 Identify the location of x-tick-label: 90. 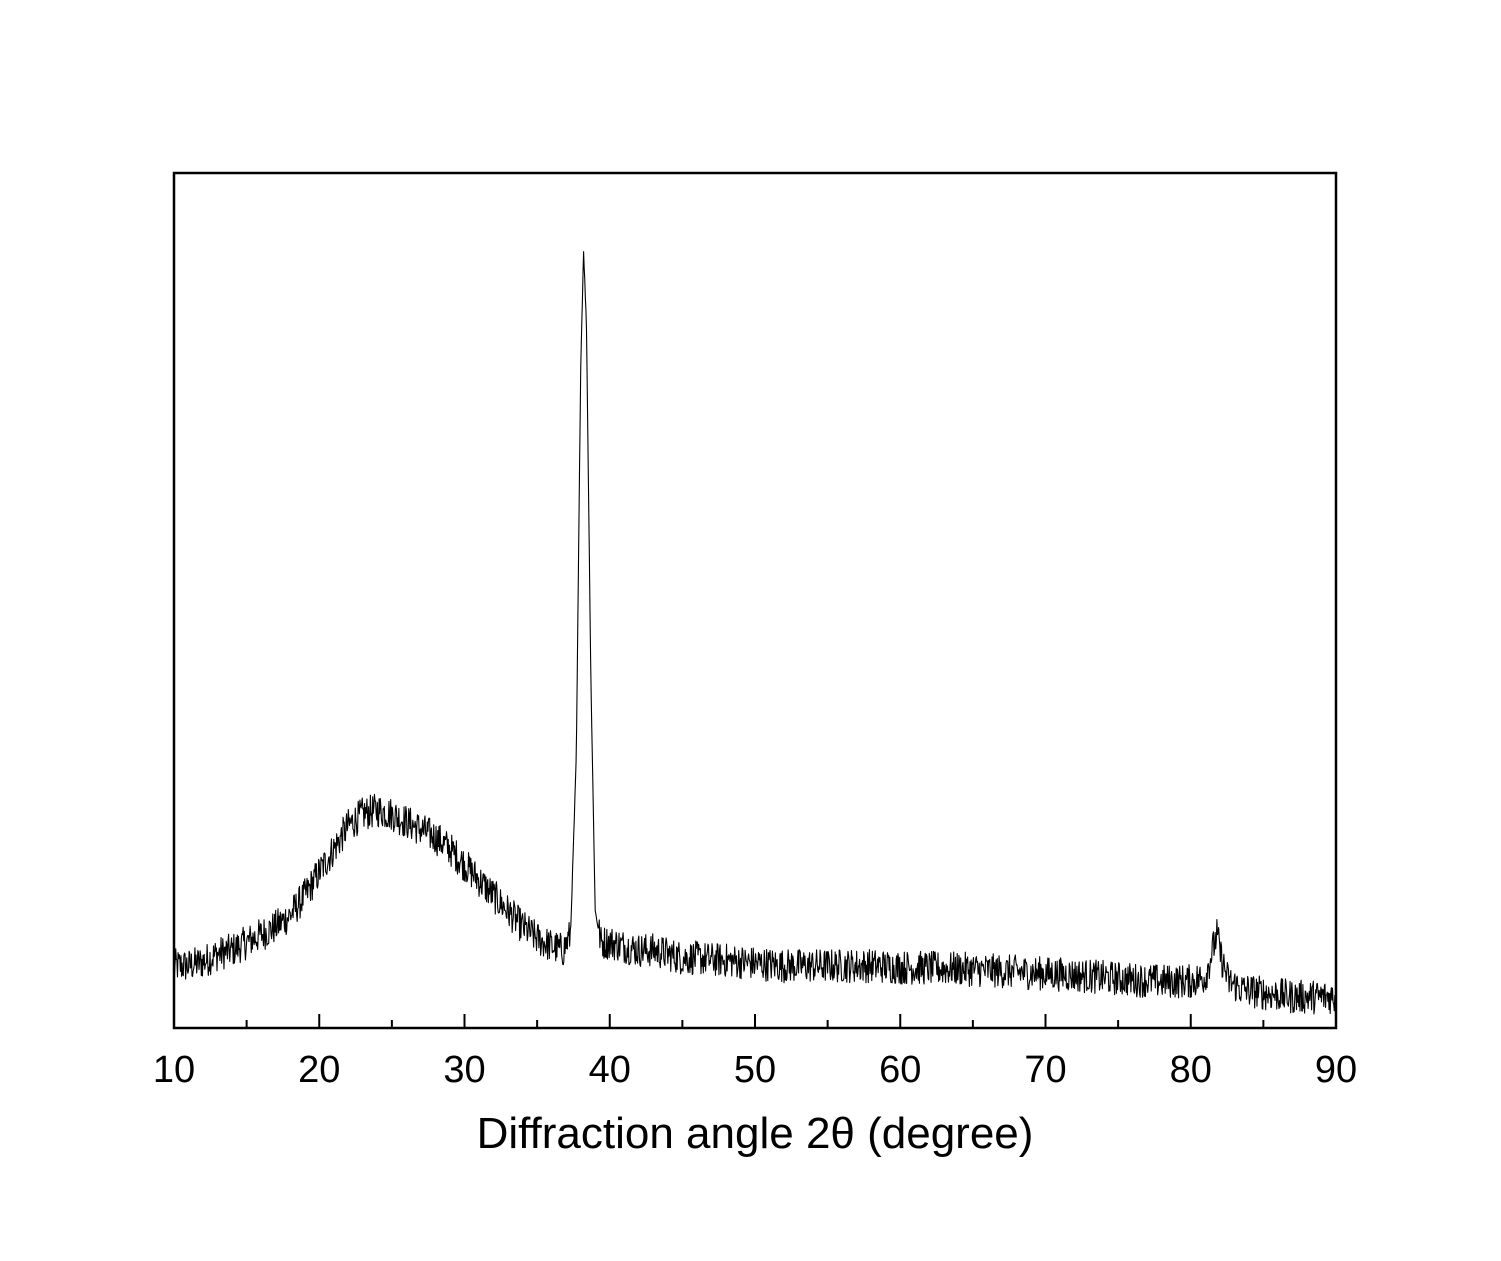
(1336, 1070).